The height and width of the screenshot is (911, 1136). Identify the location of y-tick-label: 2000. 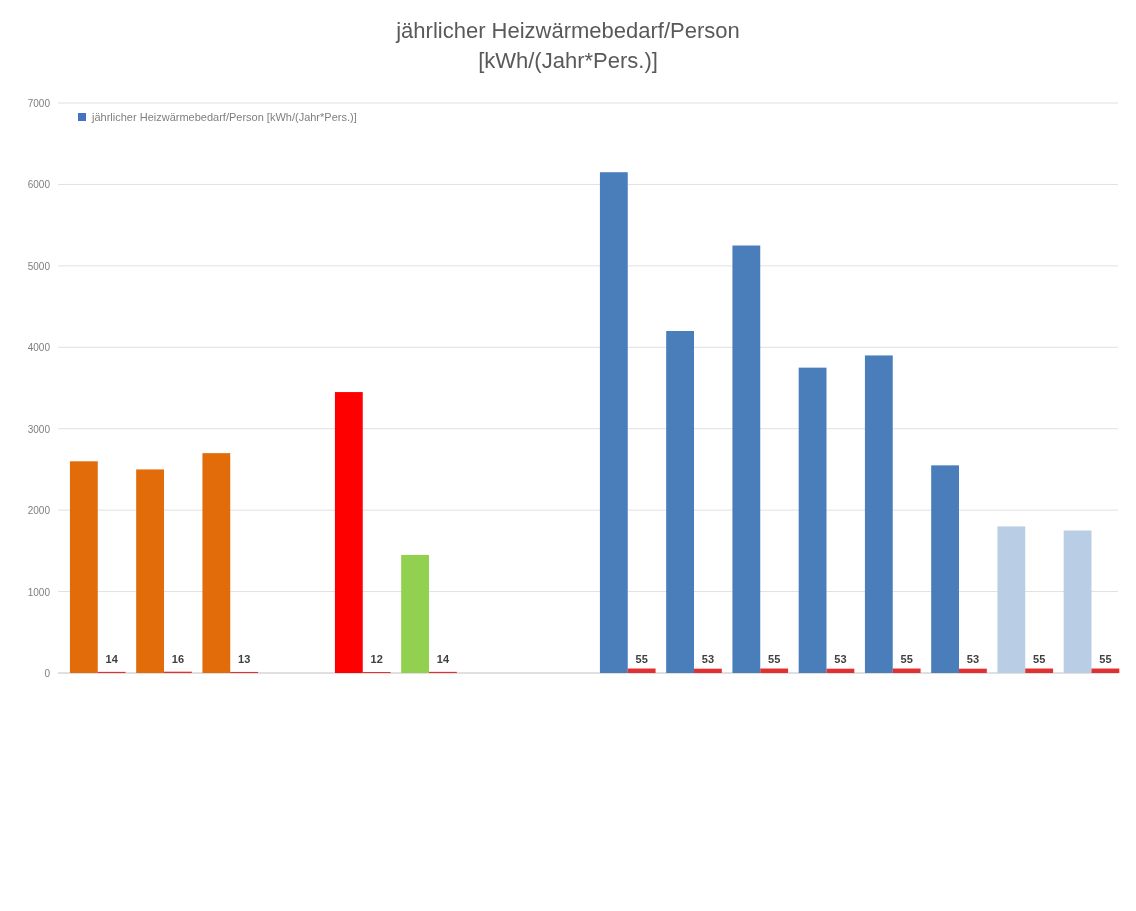
(39, 511).